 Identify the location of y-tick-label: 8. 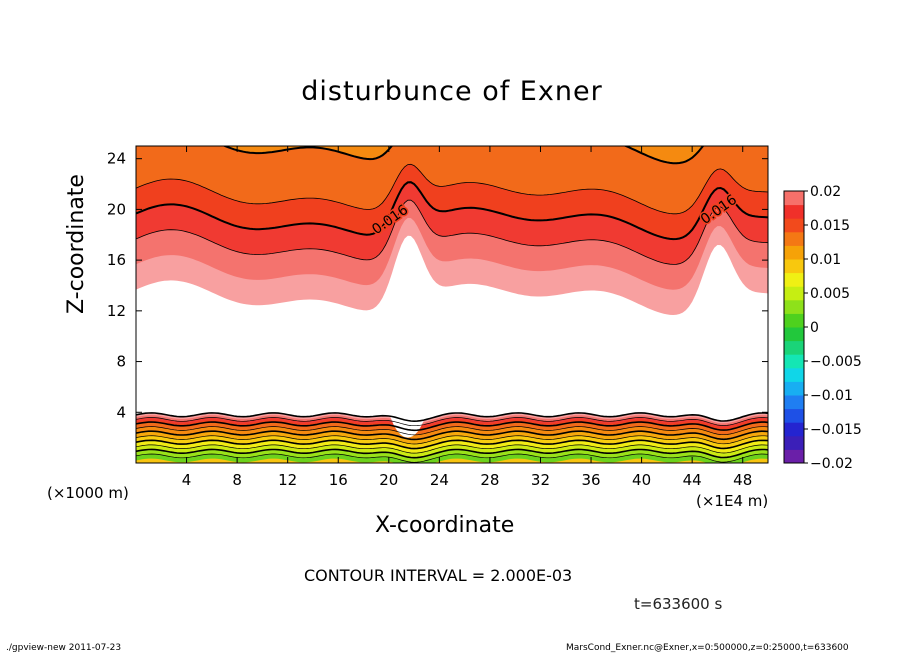
(121, 362).